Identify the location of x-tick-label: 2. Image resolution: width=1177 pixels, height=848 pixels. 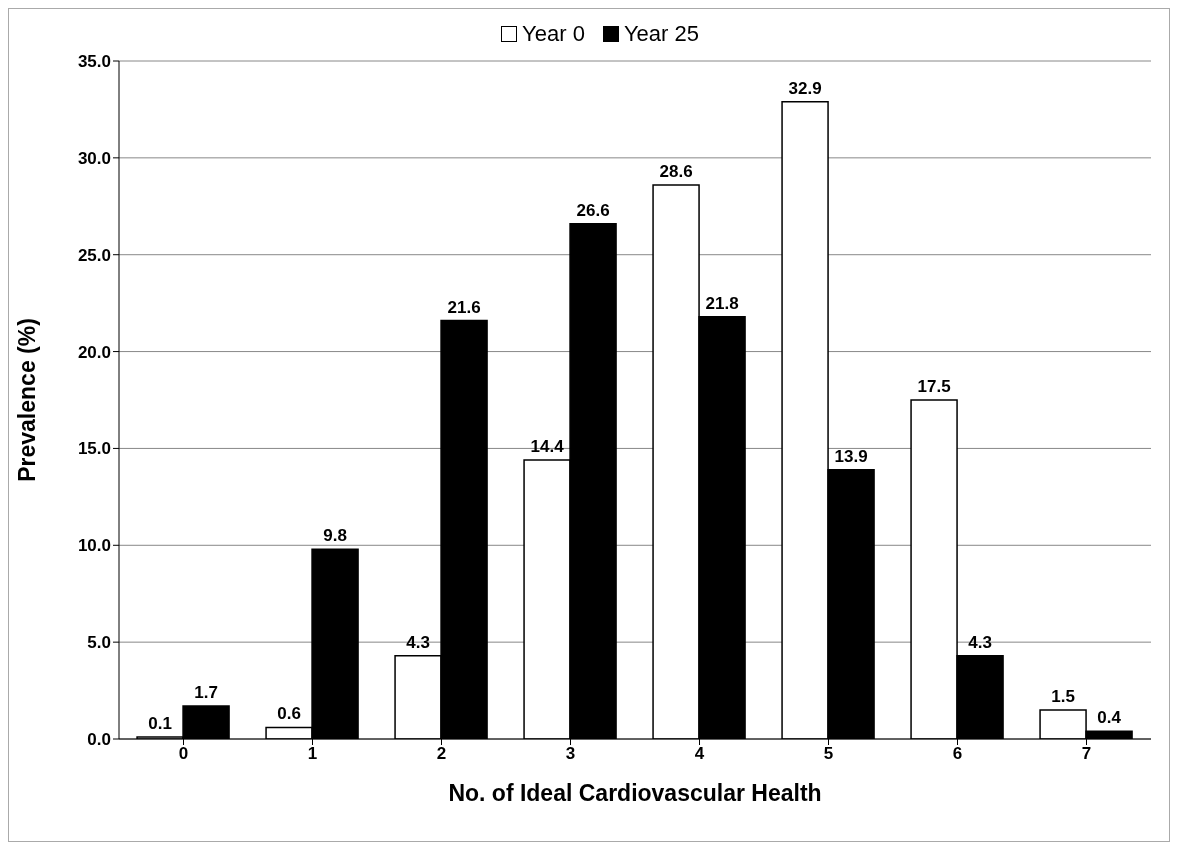
(441, 754).